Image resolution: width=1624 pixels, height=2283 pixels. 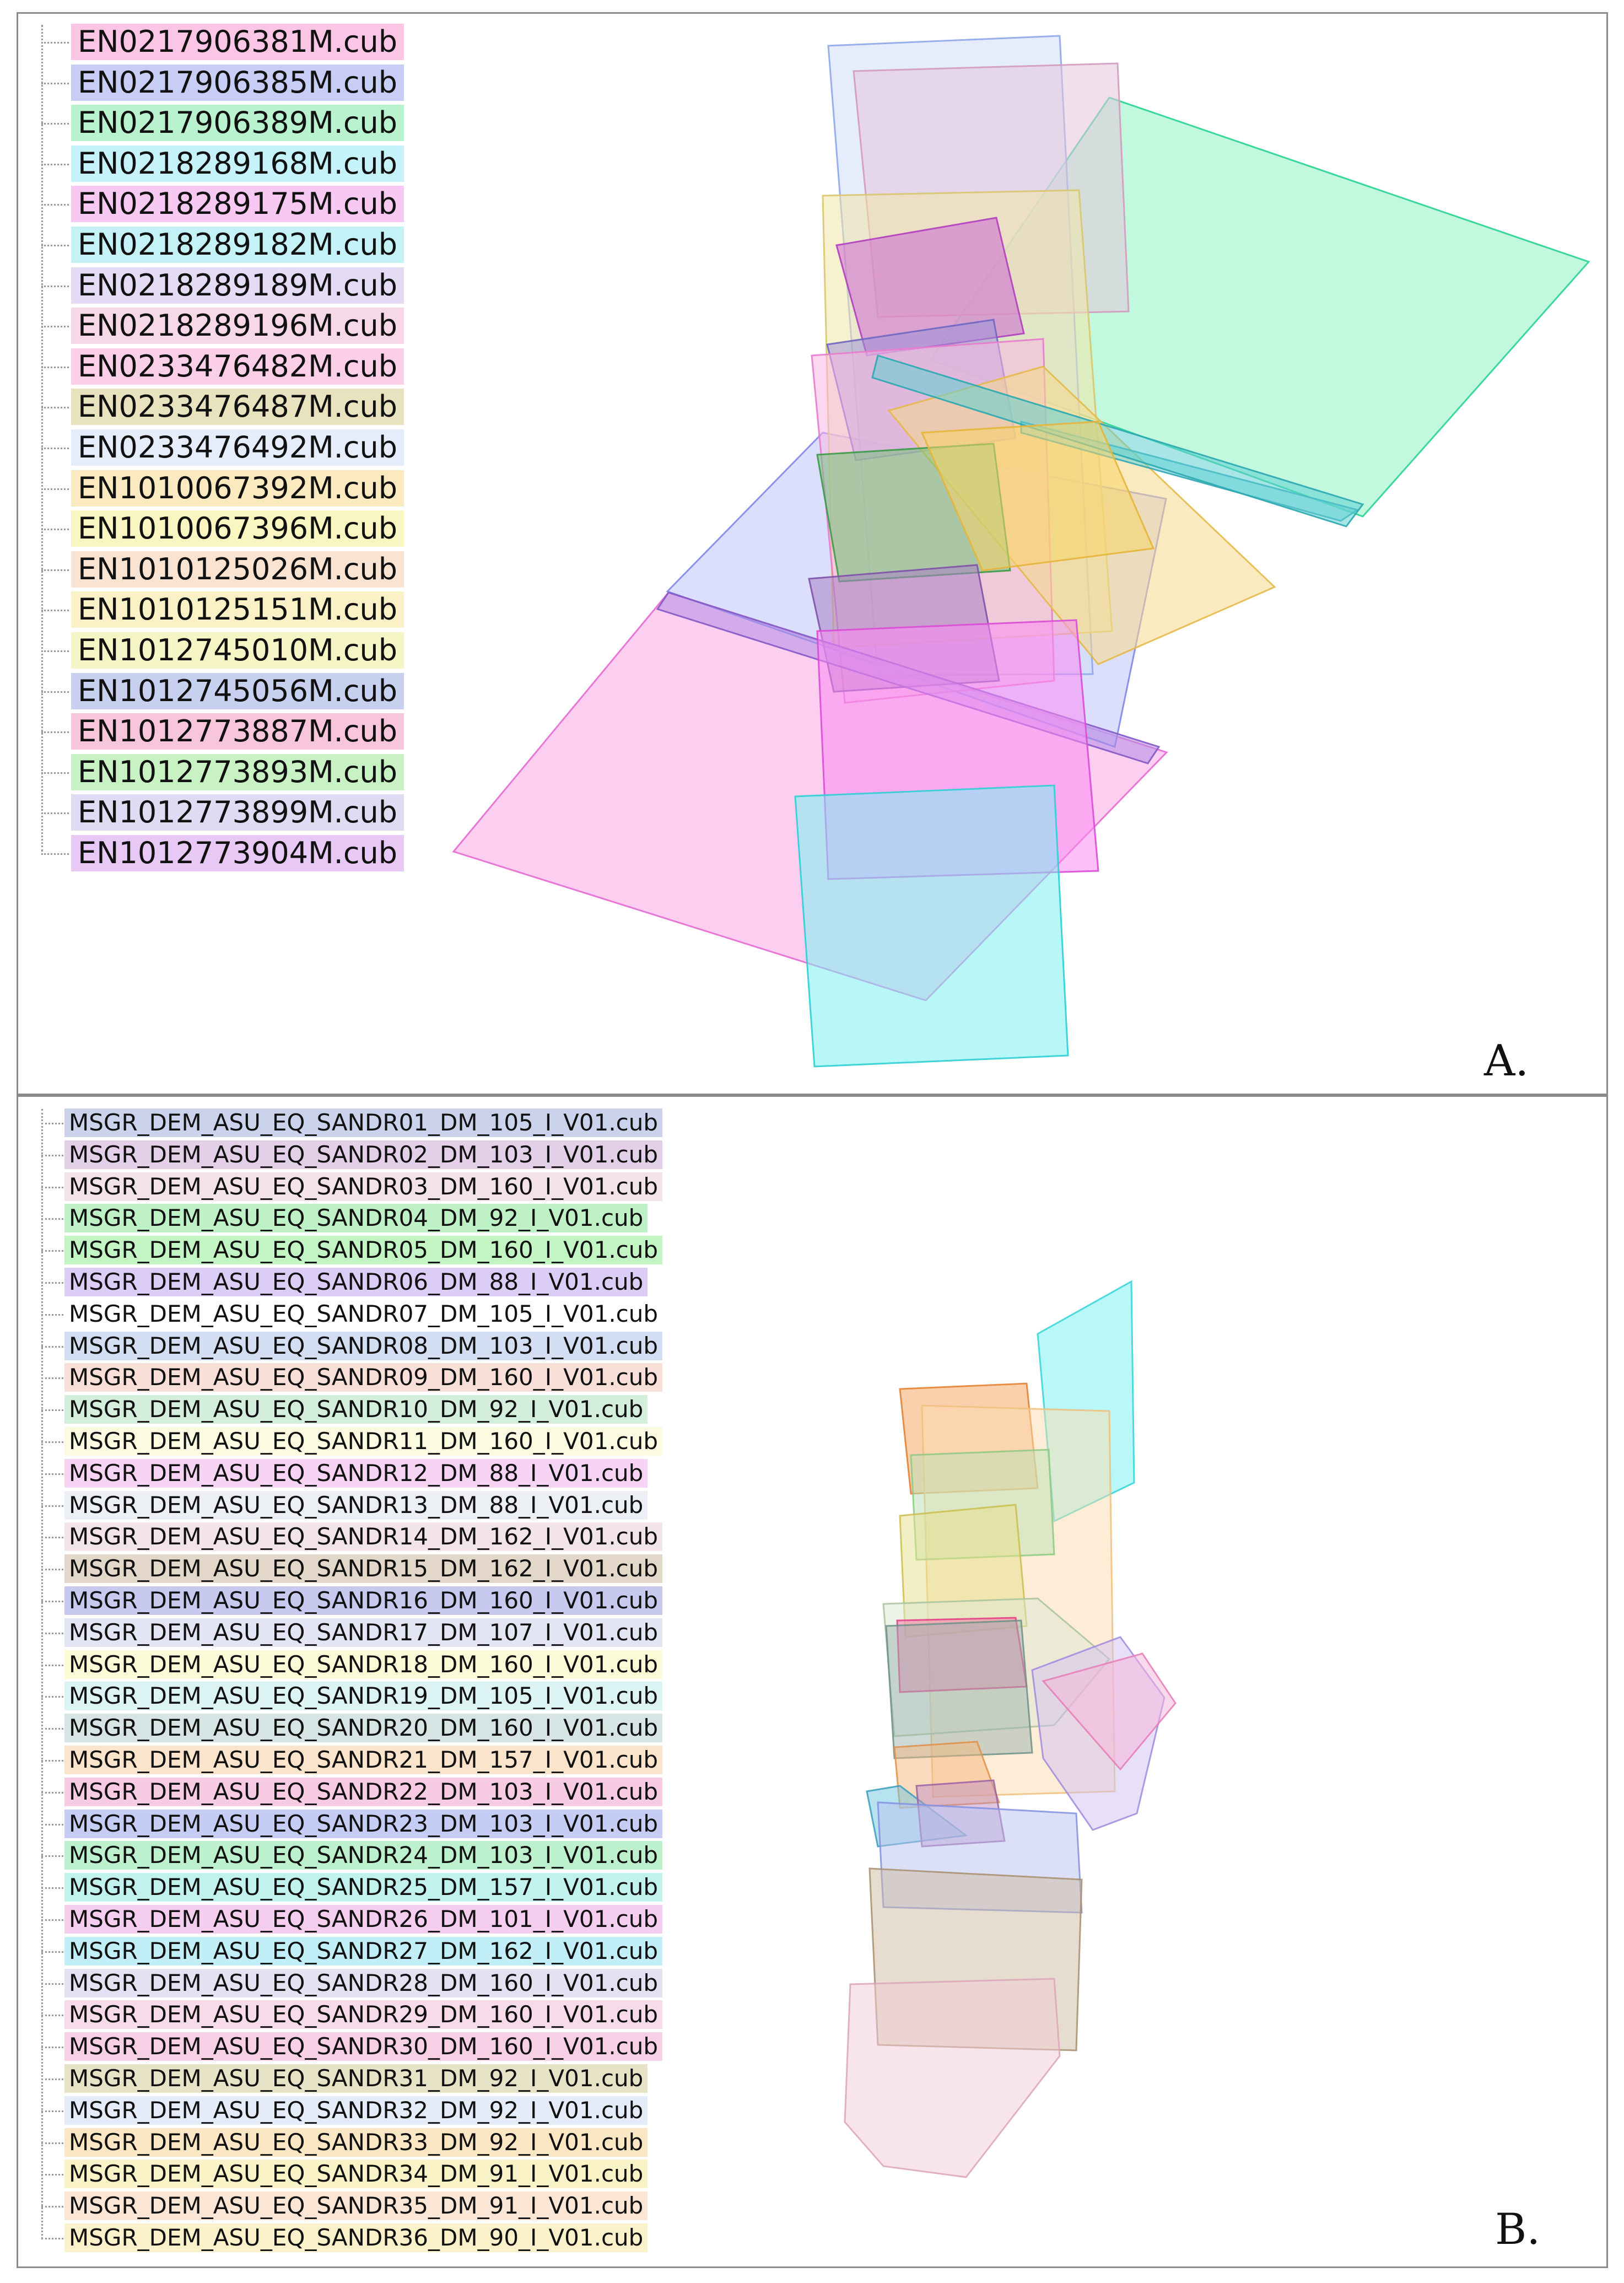 I want to click on file-label: MSGR_DEM_ASU_EQ_SANDR13_DM_88_I_V01.cub, so click(x=356, y=1505).